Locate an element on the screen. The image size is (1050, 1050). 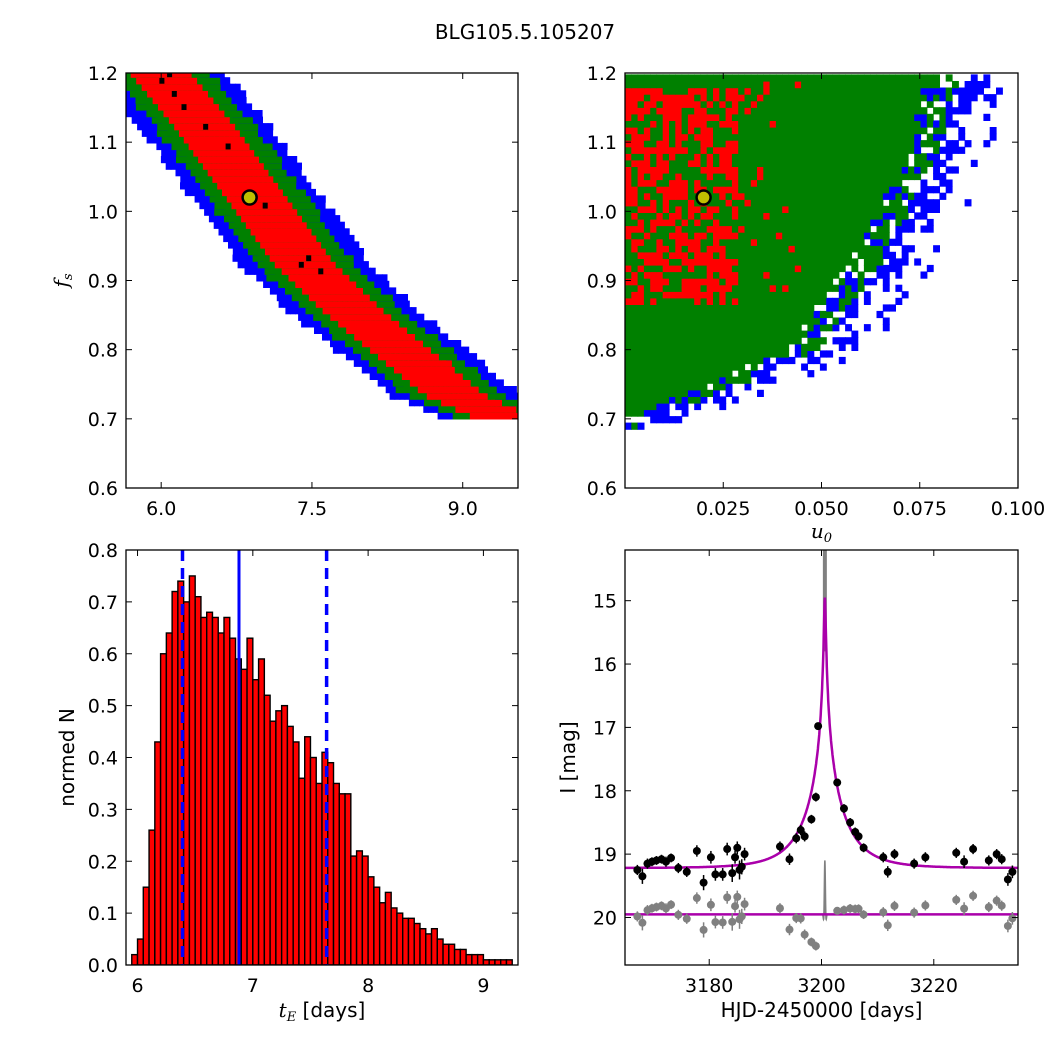
residual-point is located at coordinates (996, 900).